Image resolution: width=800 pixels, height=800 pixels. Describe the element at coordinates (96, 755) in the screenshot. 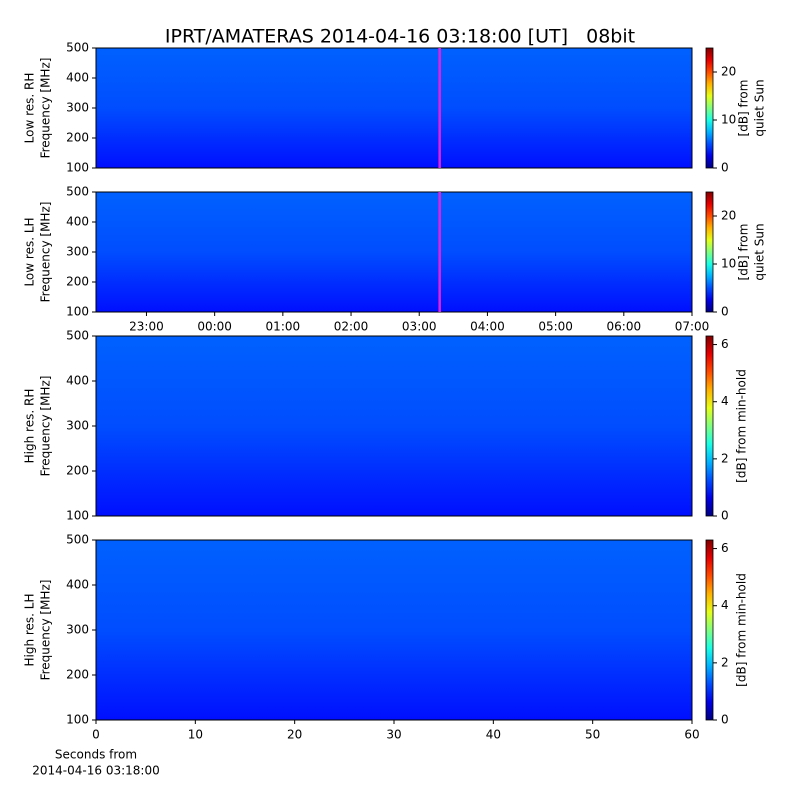

I see `x-axis-label: Seconds from` at that location.